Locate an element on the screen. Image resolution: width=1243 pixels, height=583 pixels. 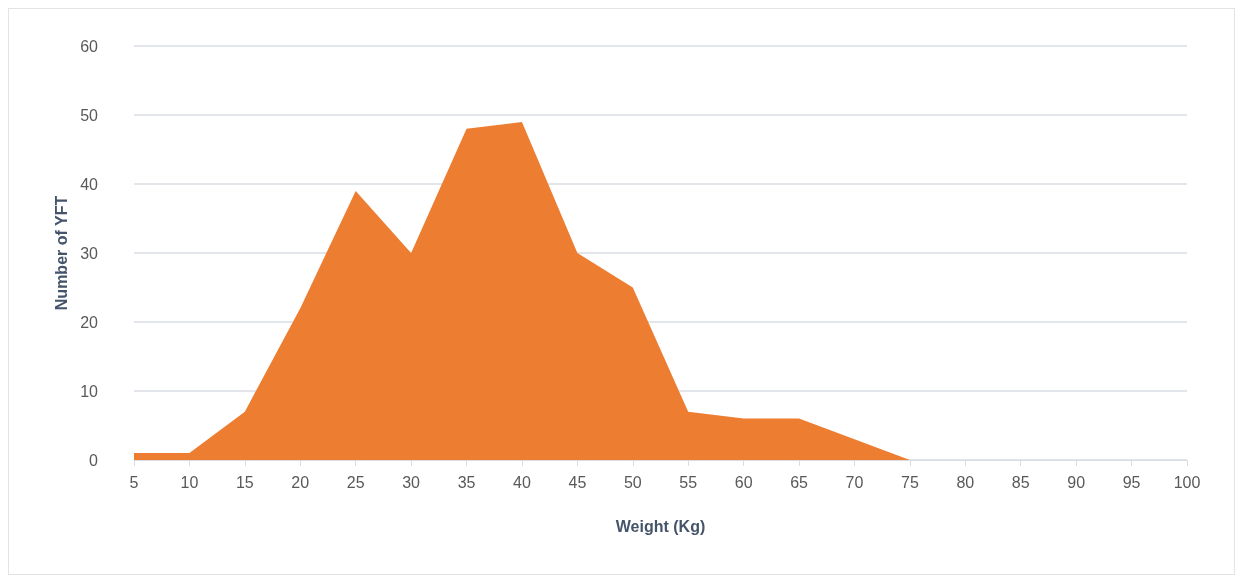
y-tick-label: 10 is located at coordinates (89, 391).